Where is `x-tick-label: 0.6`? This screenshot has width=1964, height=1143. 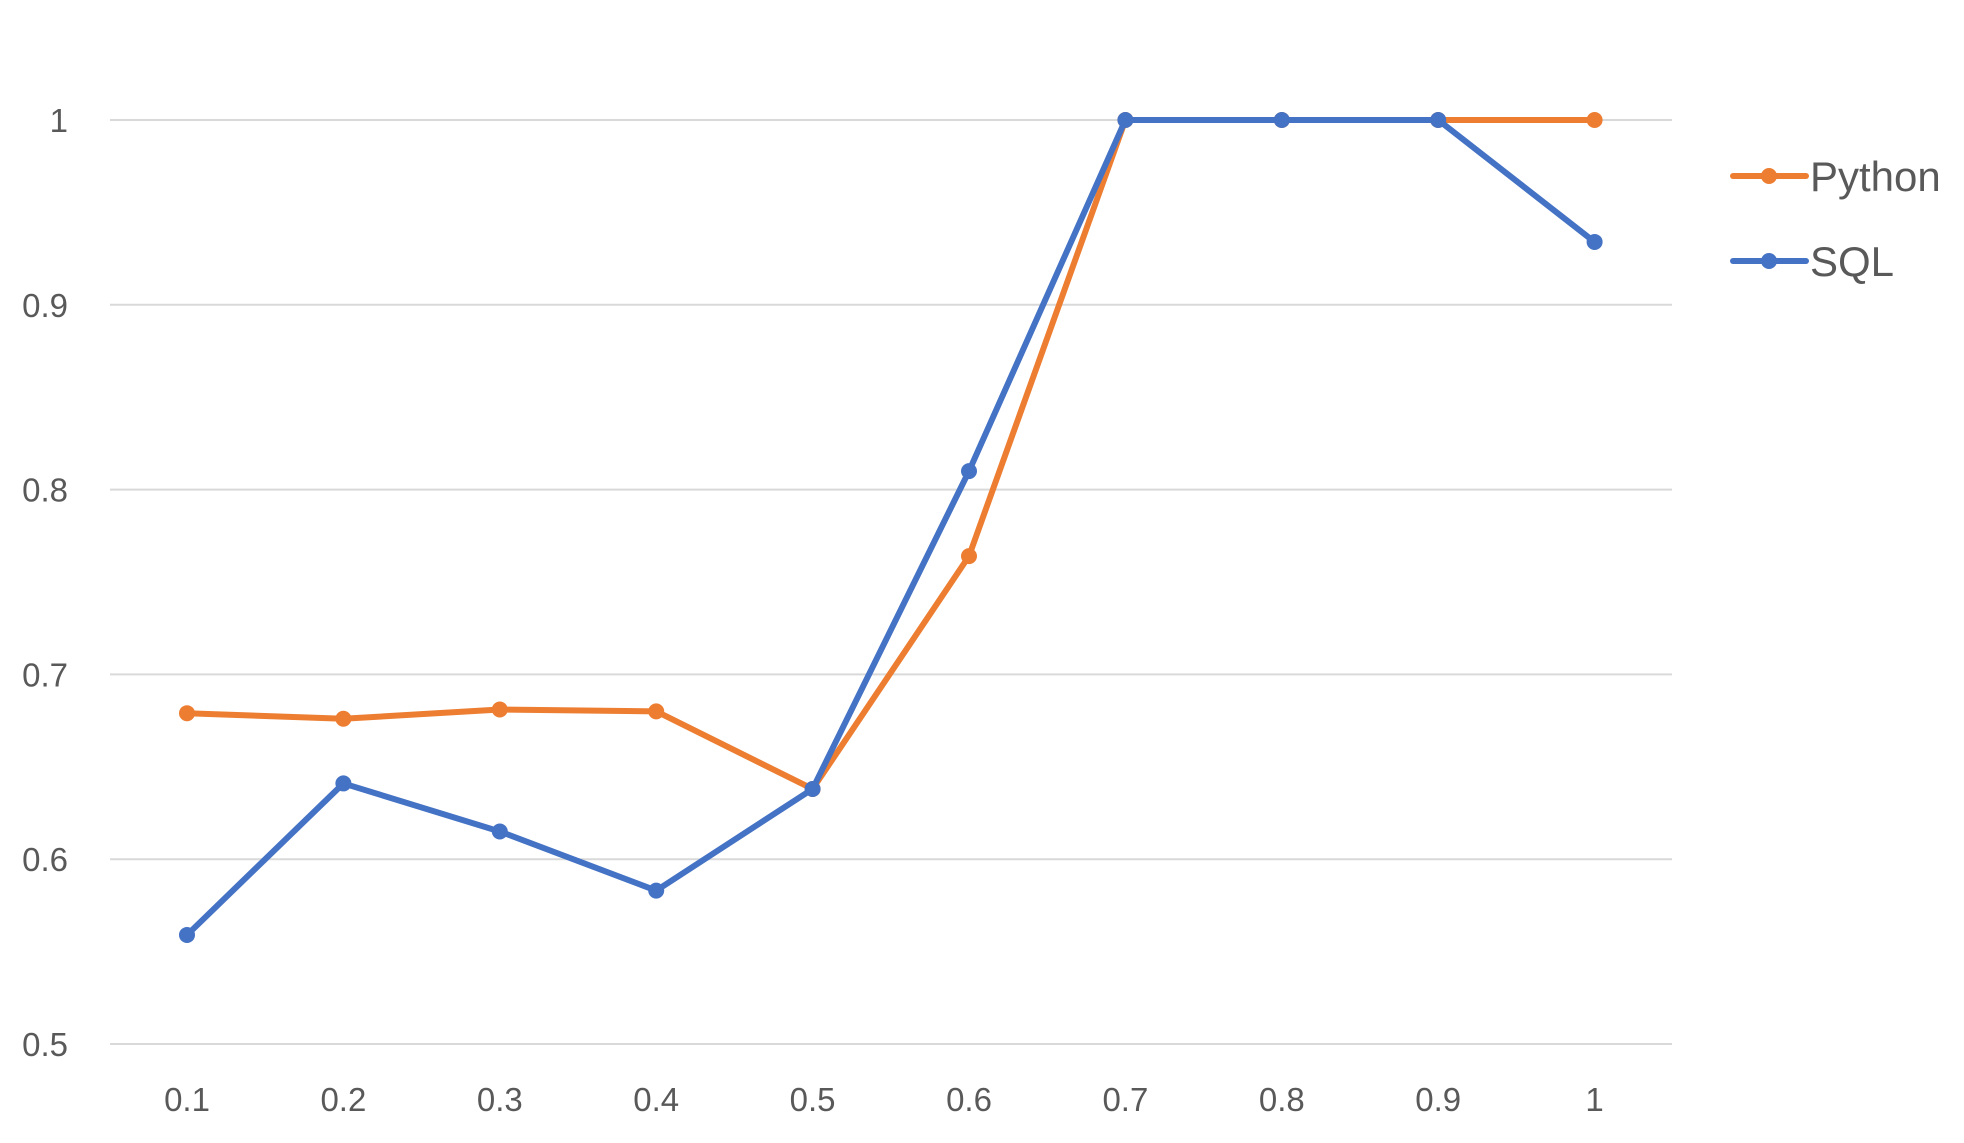
x-tick-label: 0.6 is located at coordinates (969, 1099).